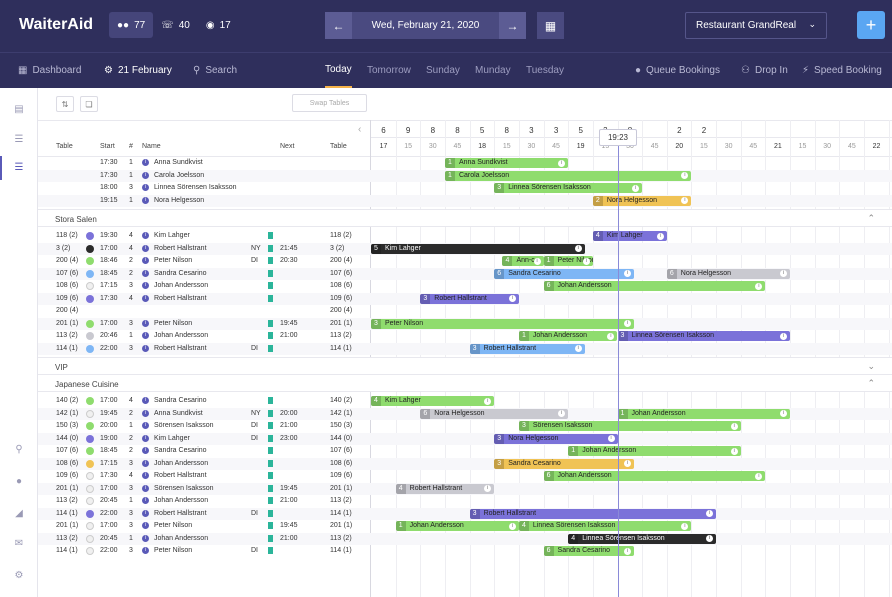 The image size is (892, 597). What do you see at coordinates (493, 70) in the screenshot?
I see `tab-munday: Munday` at bounding box center [493, 70].